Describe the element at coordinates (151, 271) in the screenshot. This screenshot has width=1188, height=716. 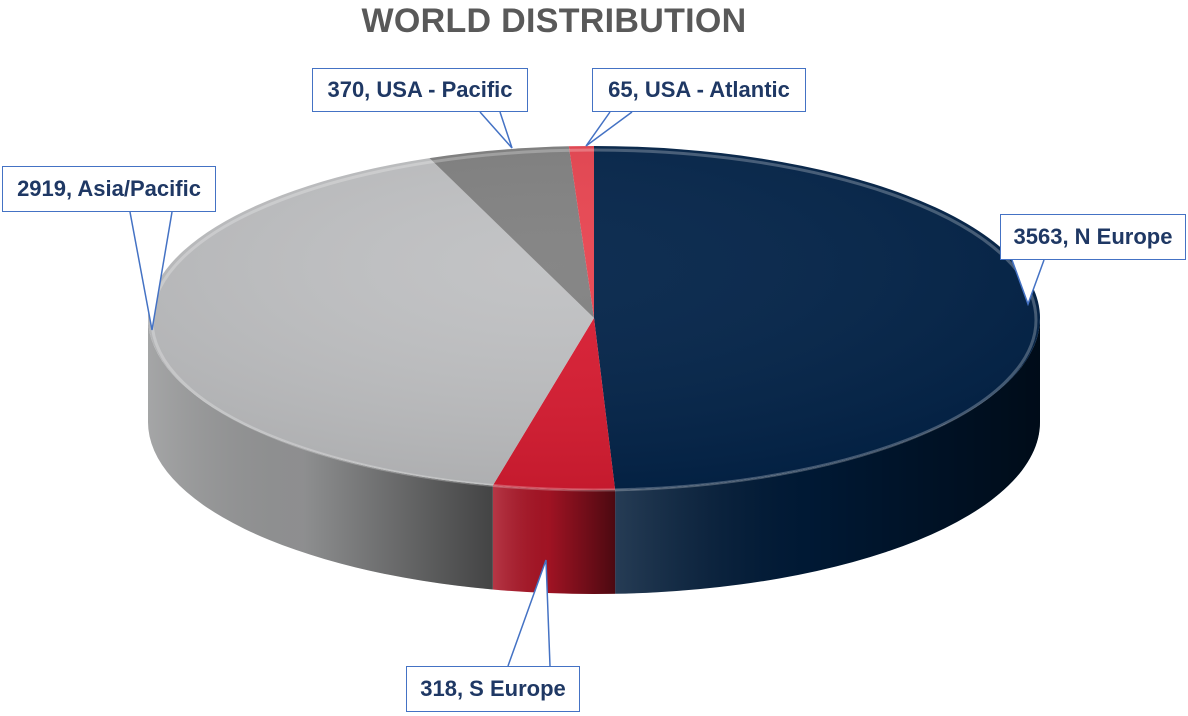
I see `leader-asia-pacific` at that location.